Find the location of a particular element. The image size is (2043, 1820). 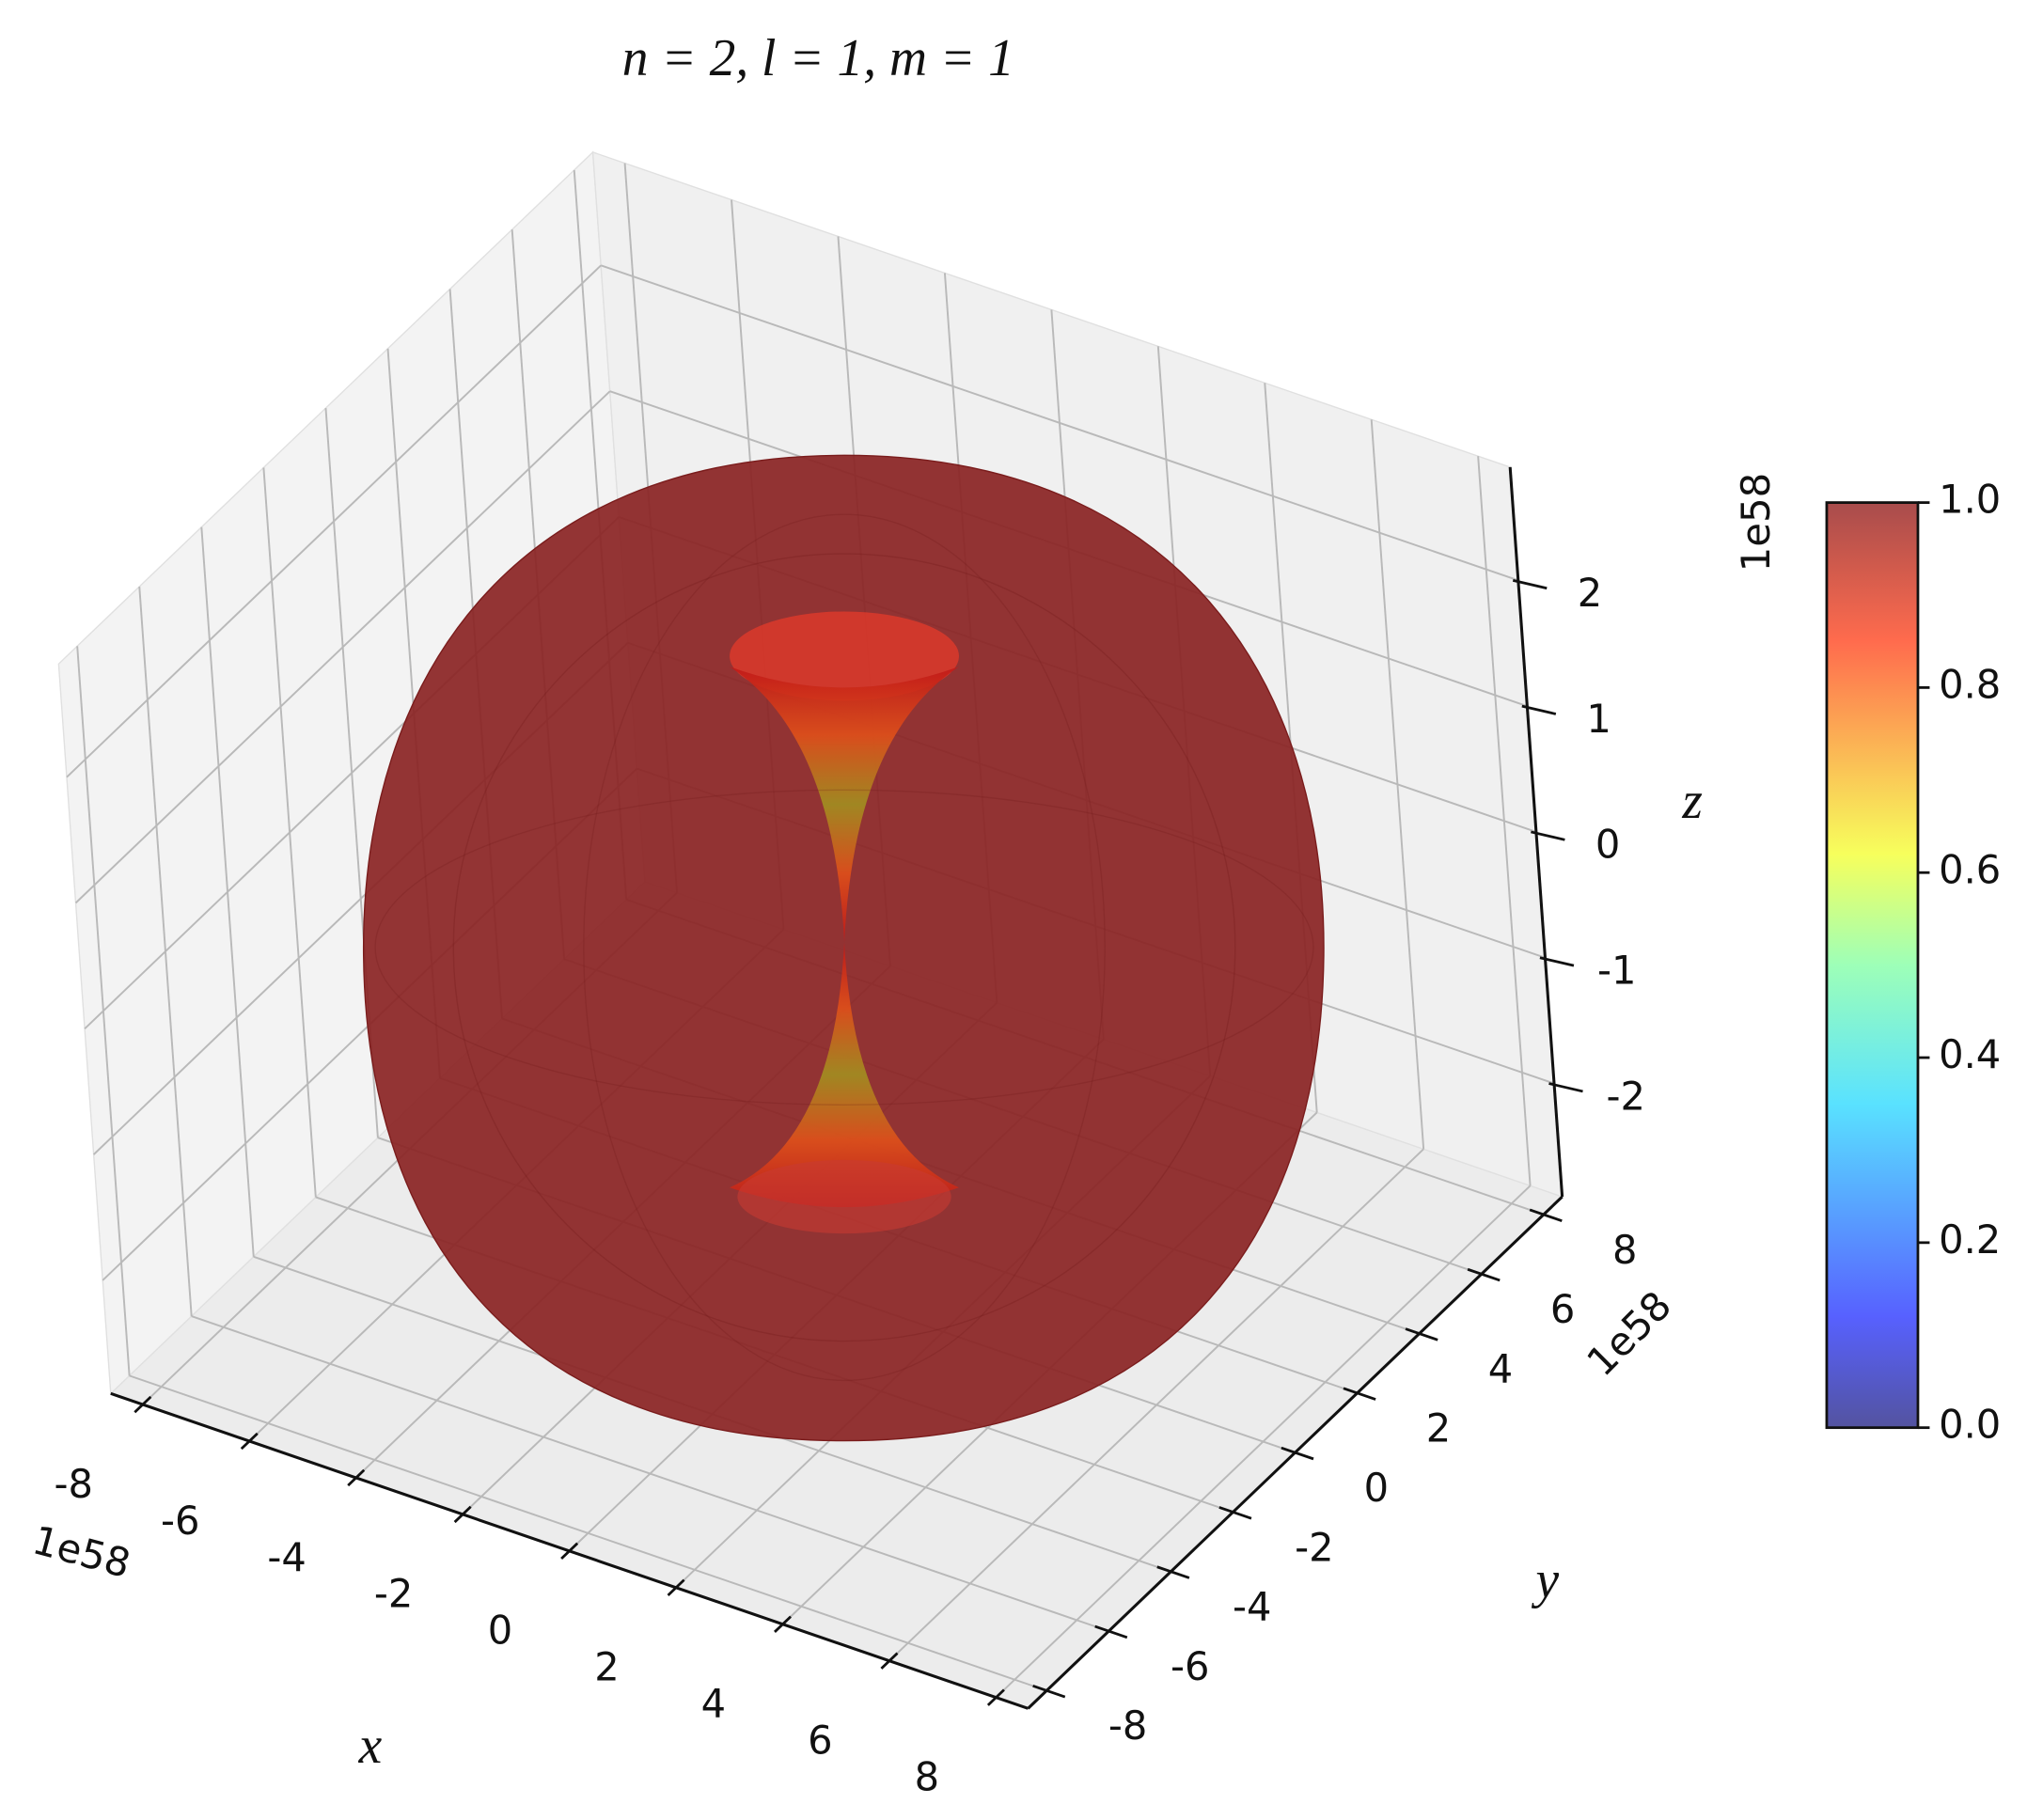

colorbar-tick-label: 0.2 is located at coordinates (1970, 1239).